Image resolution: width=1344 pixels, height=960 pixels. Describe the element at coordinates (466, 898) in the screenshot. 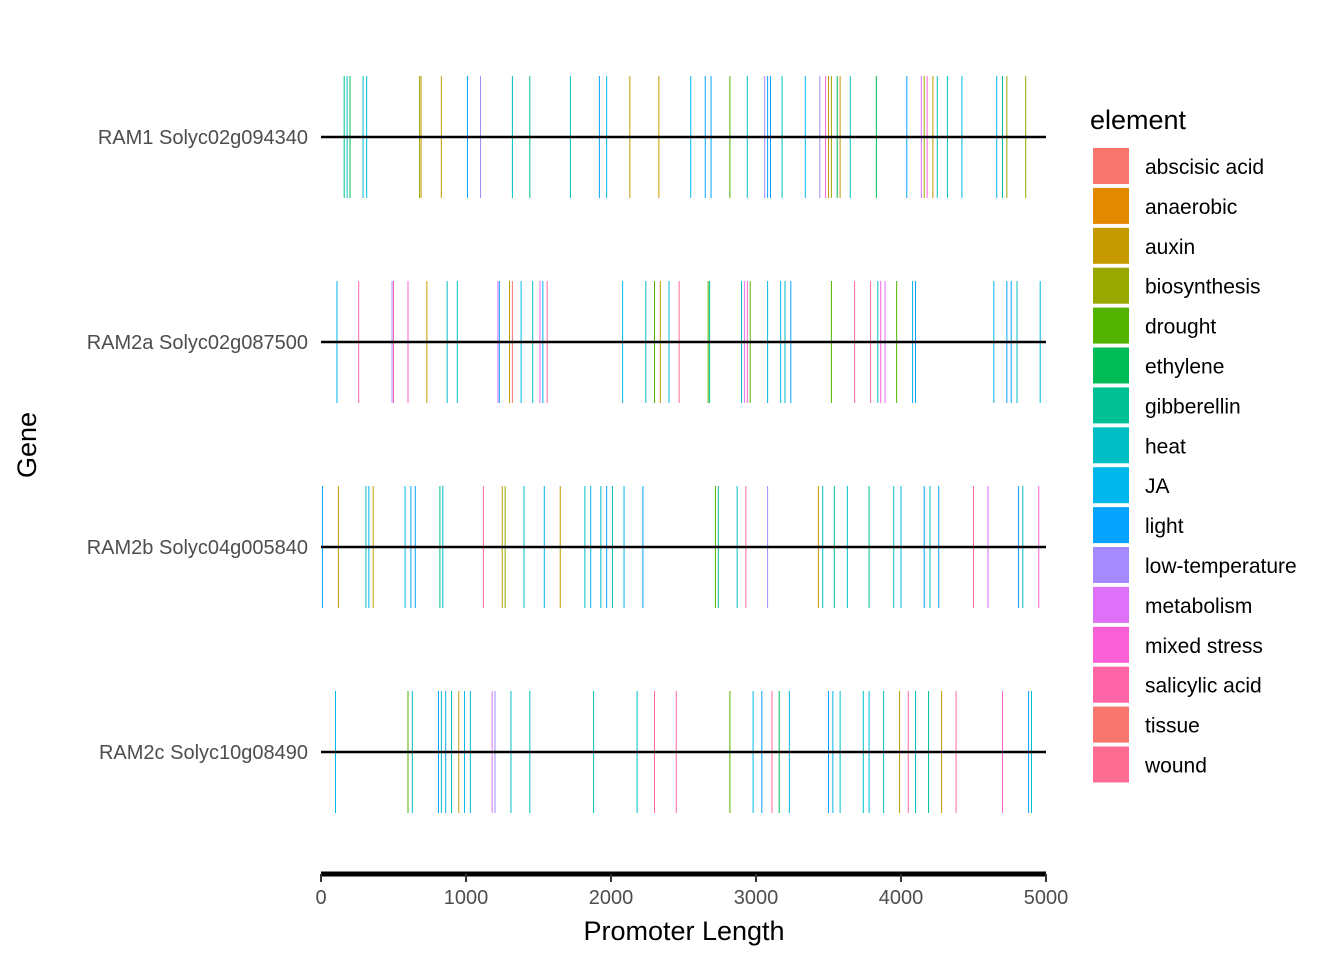

I see `x-tick-label: 1000` at that location.